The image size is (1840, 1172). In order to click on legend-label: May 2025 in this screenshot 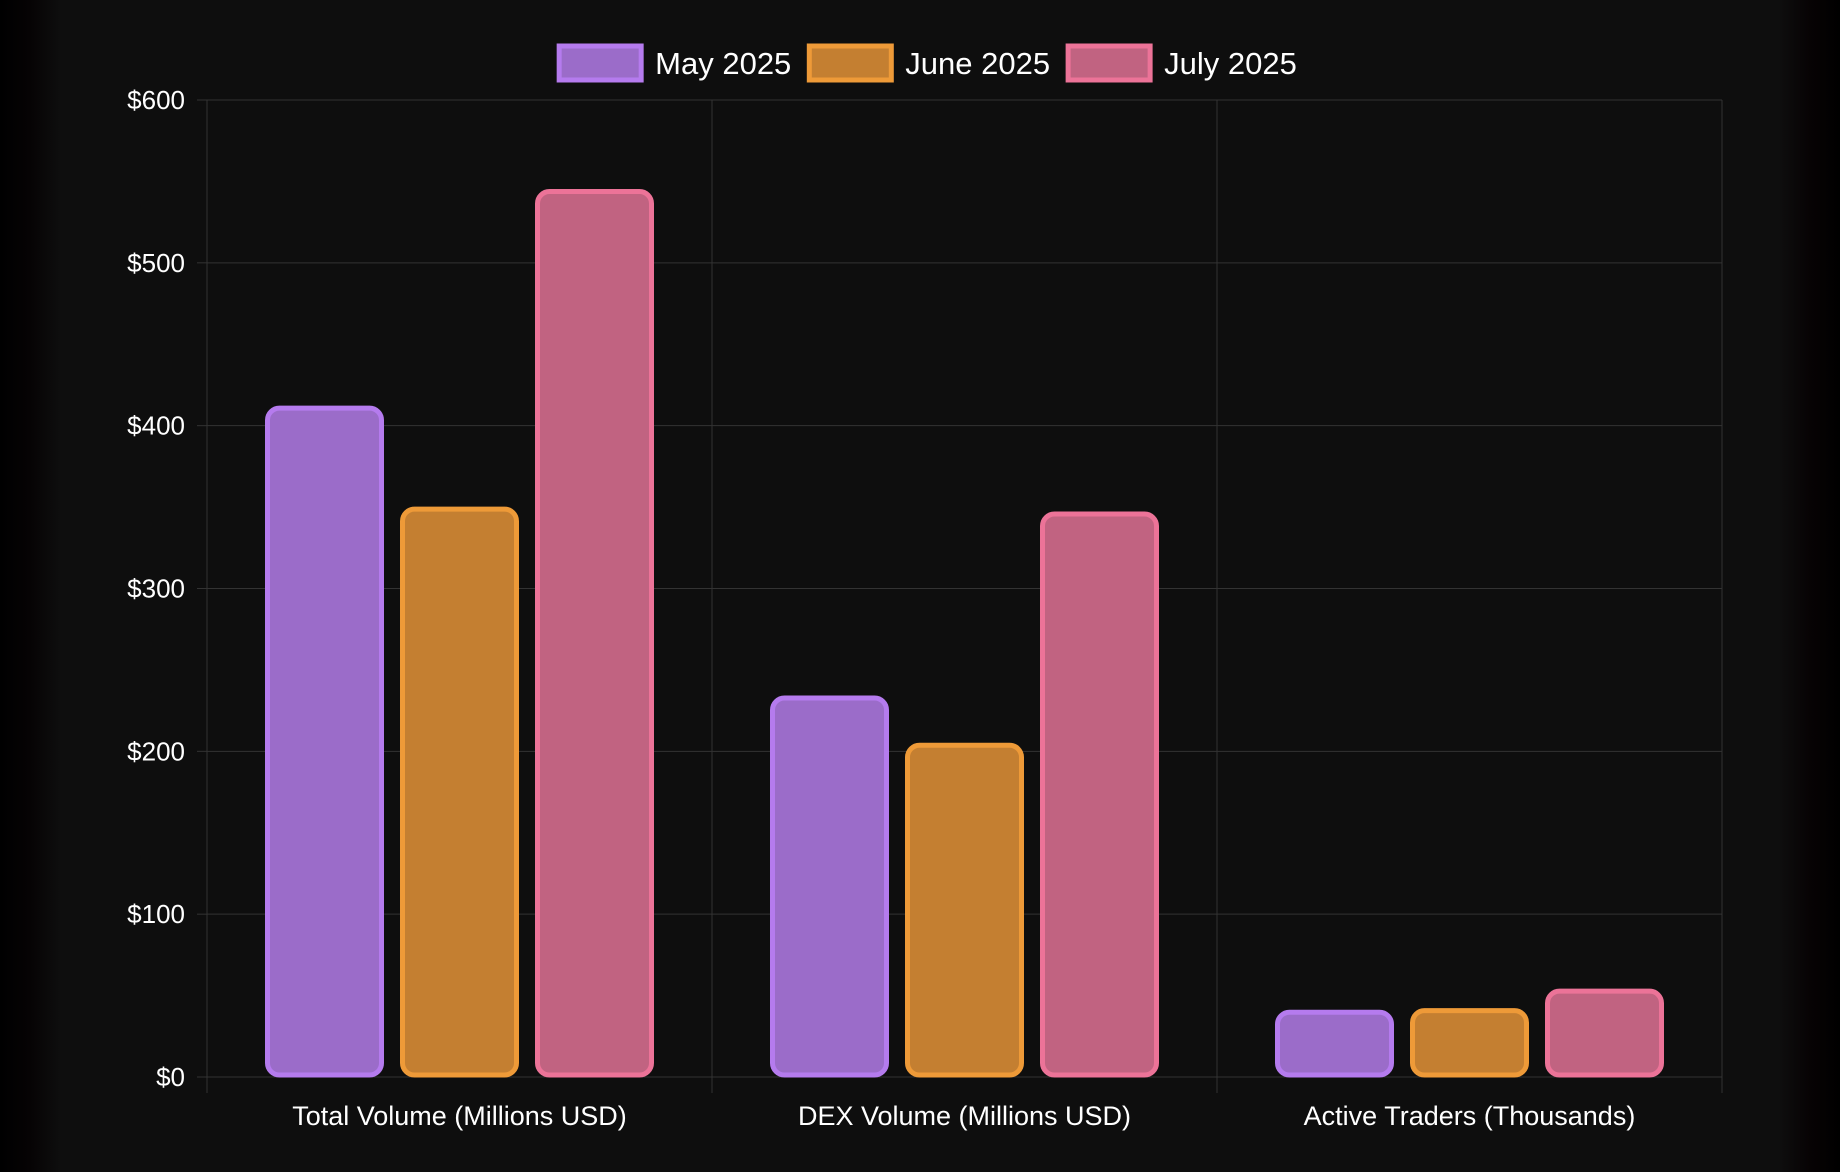, I will do `click(723, 63)`.